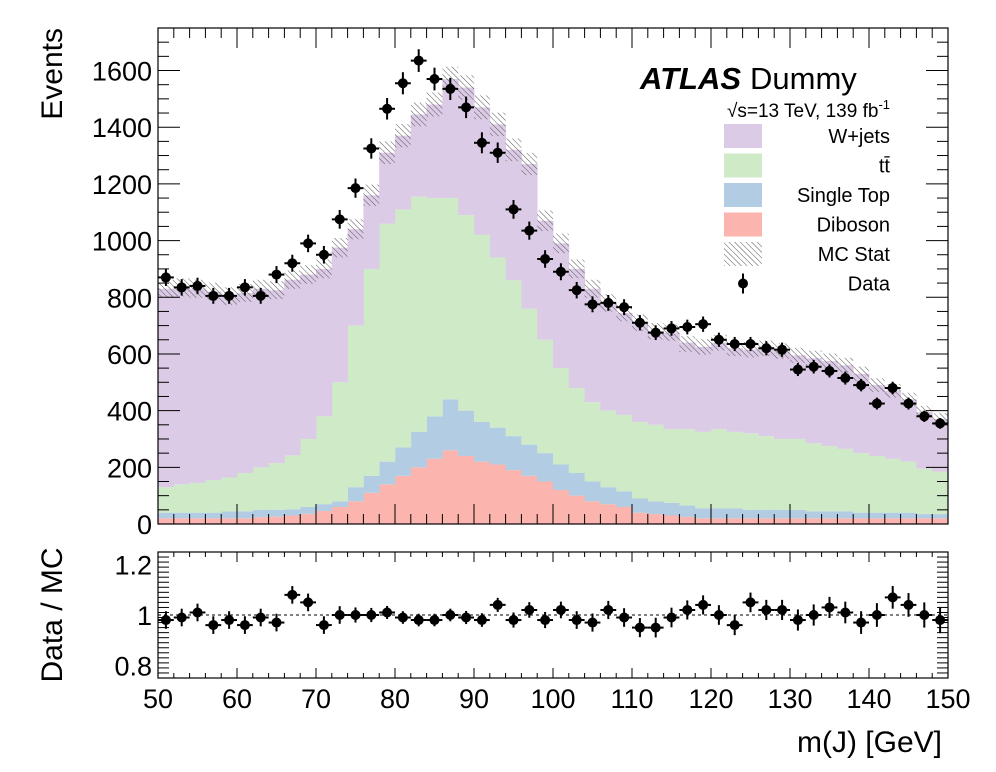  What do you see at coordinates (869, 285) in the screenshot?
I see `legend-label: Data` at bounding box center [869, 285].